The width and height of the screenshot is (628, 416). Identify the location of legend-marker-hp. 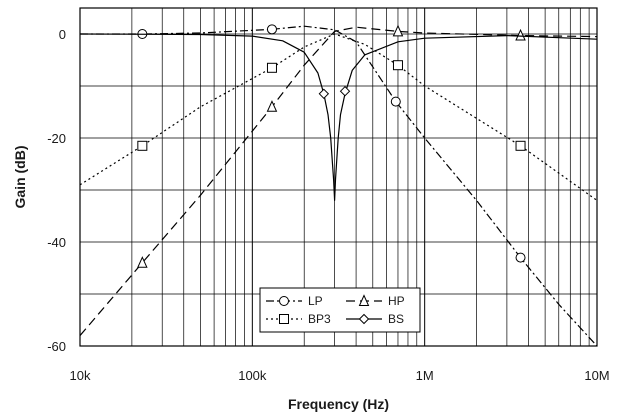
(364, 300).